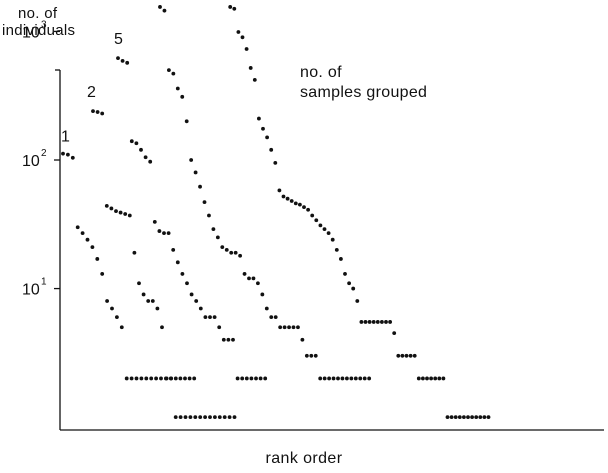  I want to click on point-s5-r25, so click(228, 339).